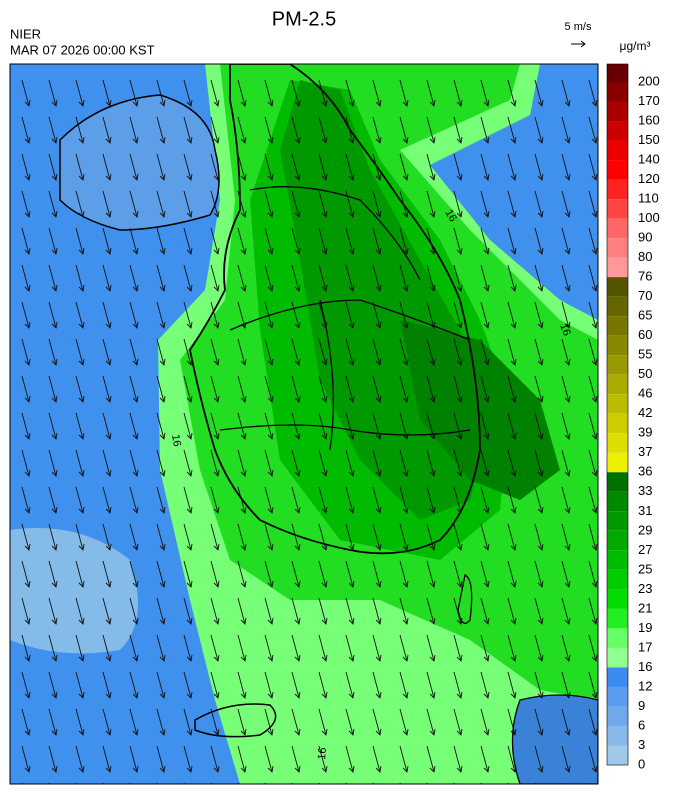 This screenshot has width=673, height=800. Describe the element at coordinates (645, 549) in the screenshot. I see `colorbar-label: 27` at that location.